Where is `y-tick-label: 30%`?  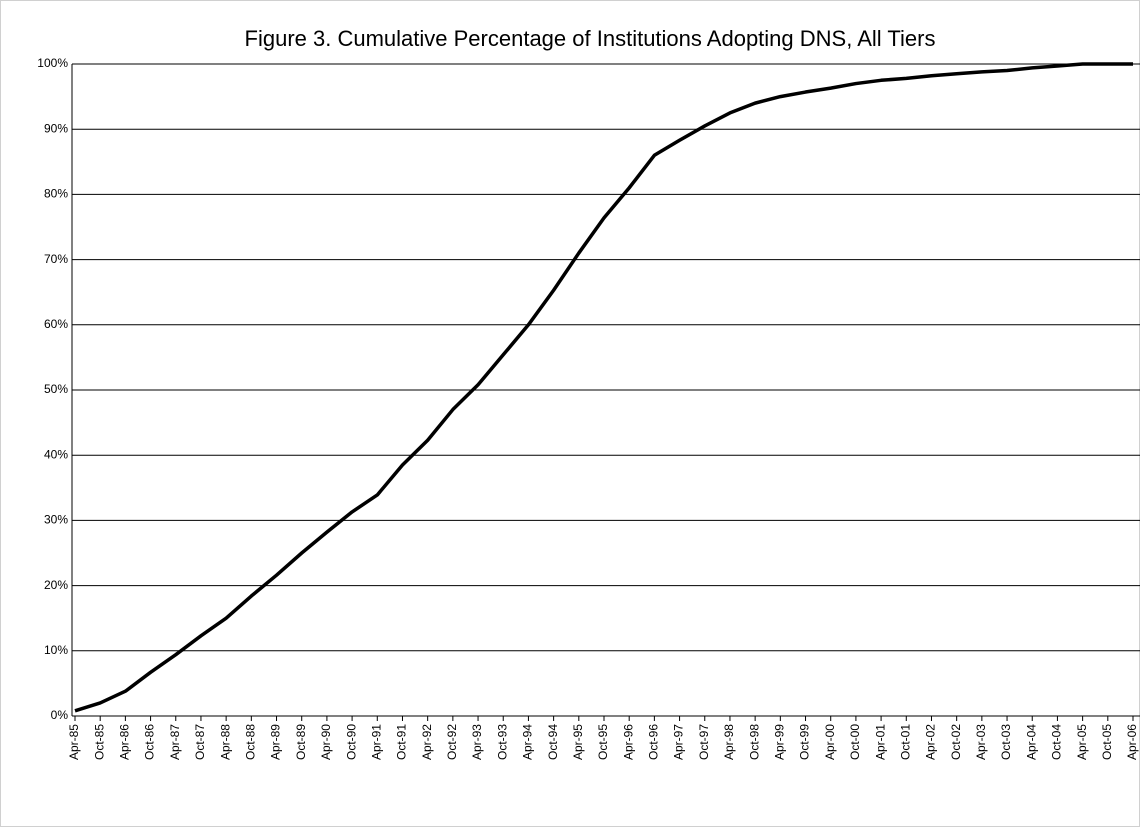
y-tick-label: 30% is located at coordinates (56, 520).